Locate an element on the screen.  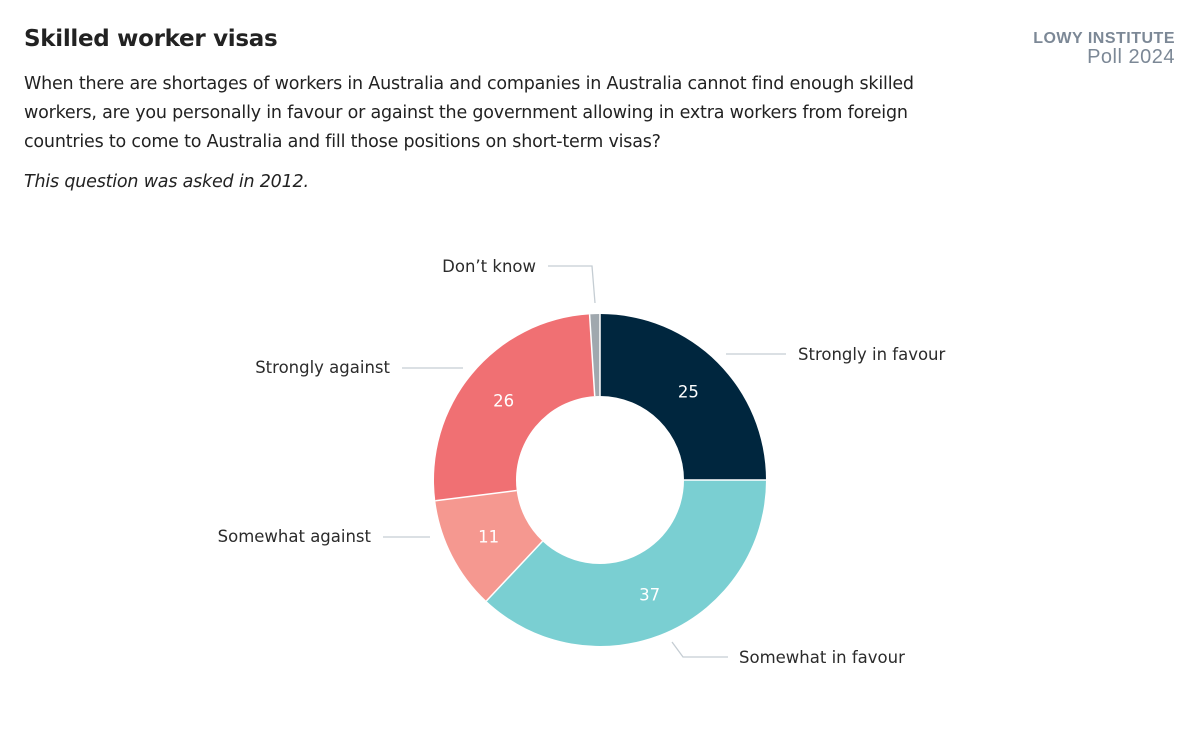
value-label: 37 is located at coordinates (649, 595).